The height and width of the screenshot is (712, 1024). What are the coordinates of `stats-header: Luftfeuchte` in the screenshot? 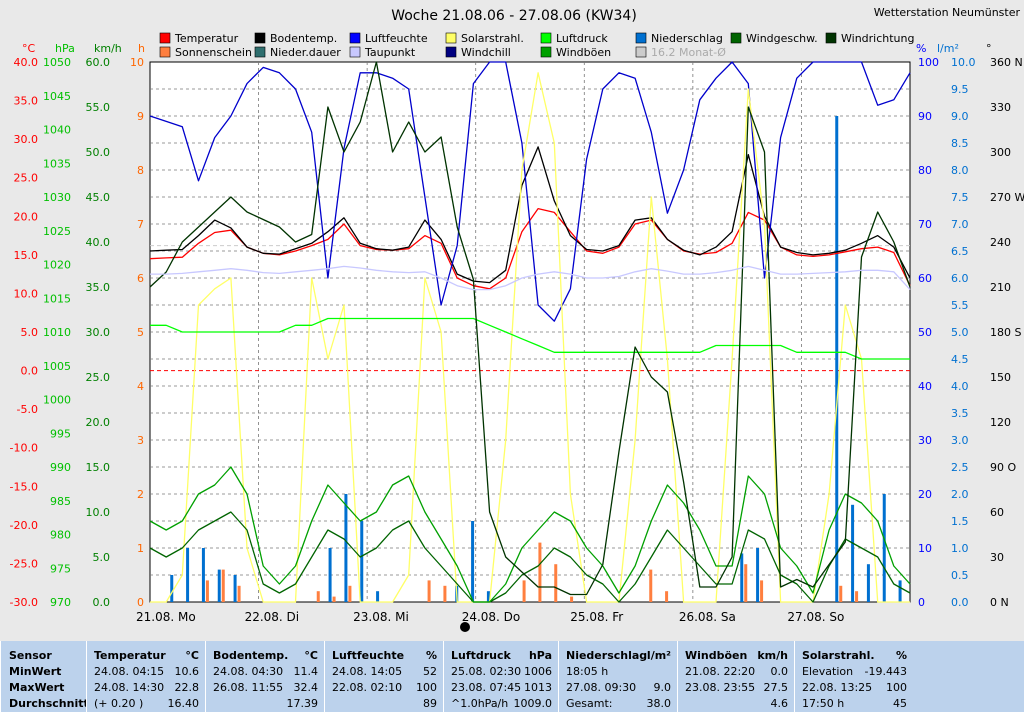 It's located at (368, 655).